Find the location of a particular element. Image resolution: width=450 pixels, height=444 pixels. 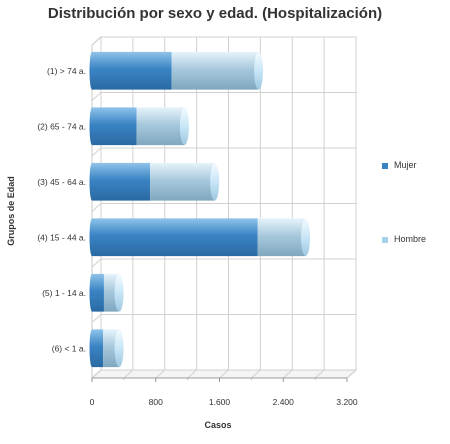

x-tick-label: 3.200 is located at coordinates (347, 402).